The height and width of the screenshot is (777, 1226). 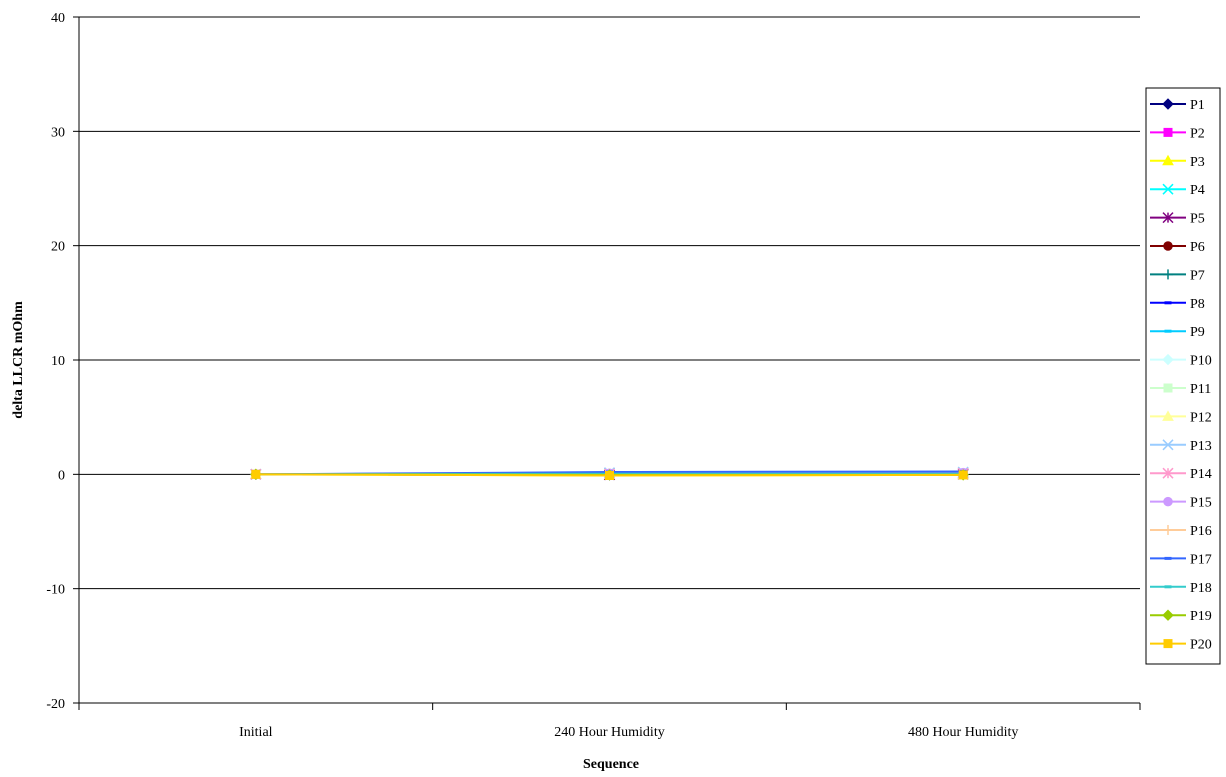 What do you see at coordinates (1201, 588) in the screenshot?
I see `legend-label: P18` at bounding box center [1201, 588].